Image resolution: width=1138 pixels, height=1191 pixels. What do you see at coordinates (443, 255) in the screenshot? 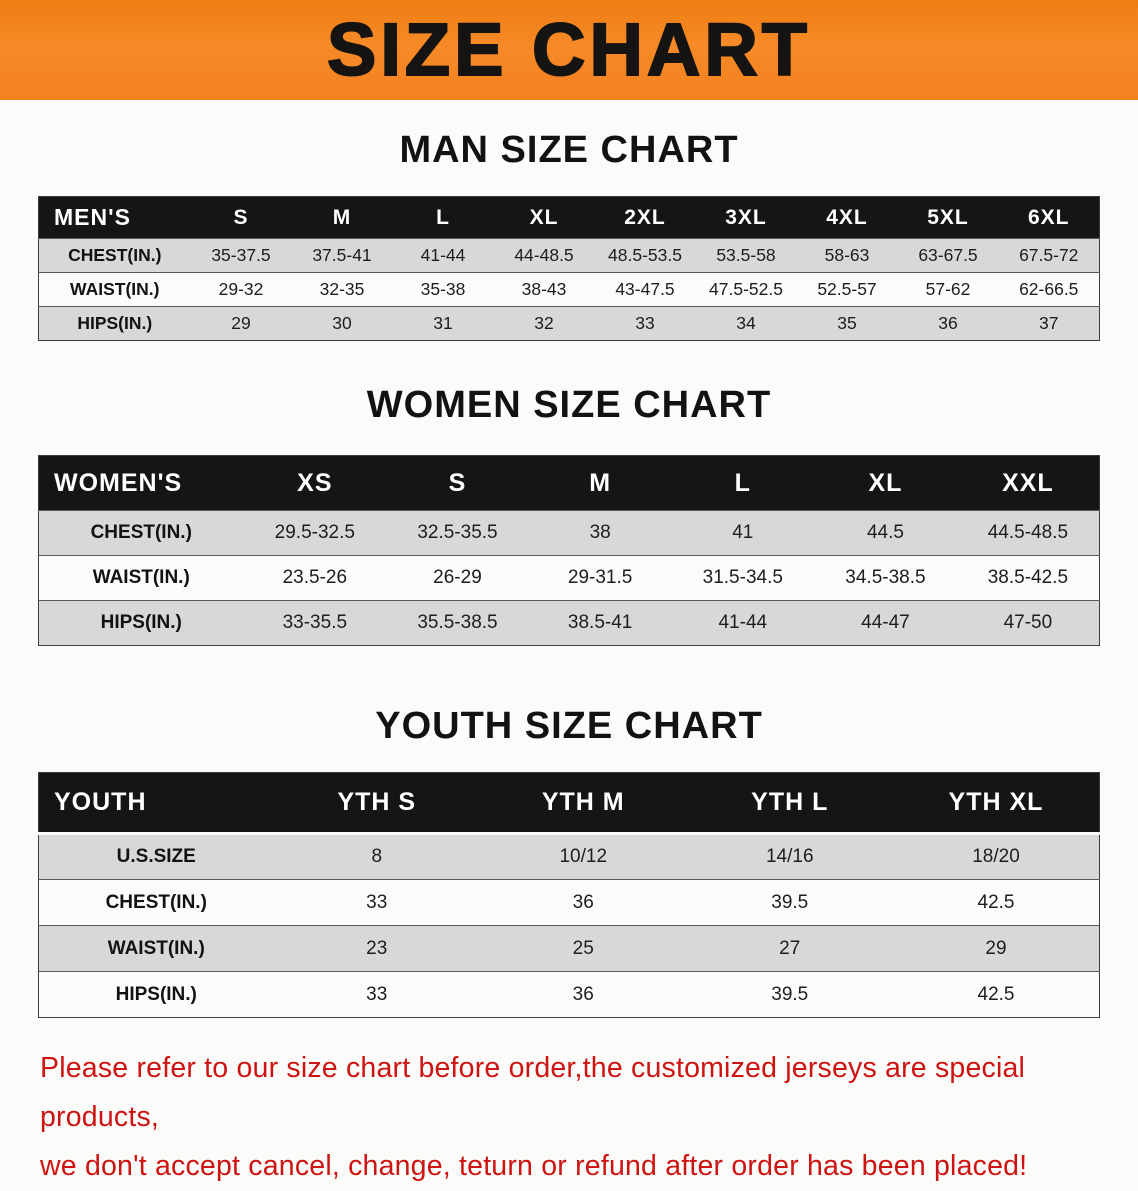
I see `men-value-cell: 41-44` at bounding box center [443, 255].